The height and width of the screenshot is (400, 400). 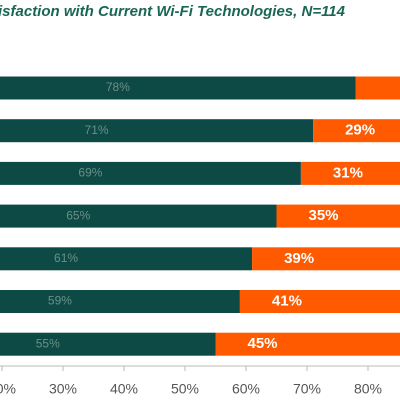 I want to click on value-label: 71%, so click(x=97, y=130).